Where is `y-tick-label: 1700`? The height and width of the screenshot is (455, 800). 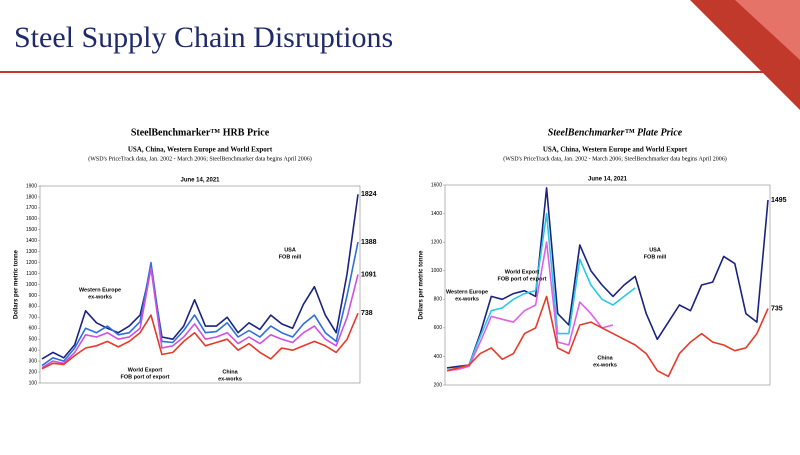 y-tick-label: 1700 is located at coordinates (31, 208).